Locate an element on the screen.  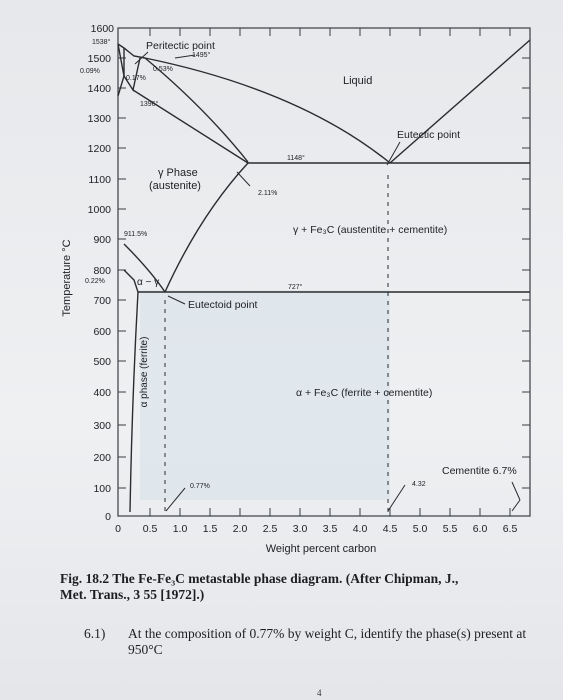
y-axis-label: Temperature °C is located at coordinates (67, 277).